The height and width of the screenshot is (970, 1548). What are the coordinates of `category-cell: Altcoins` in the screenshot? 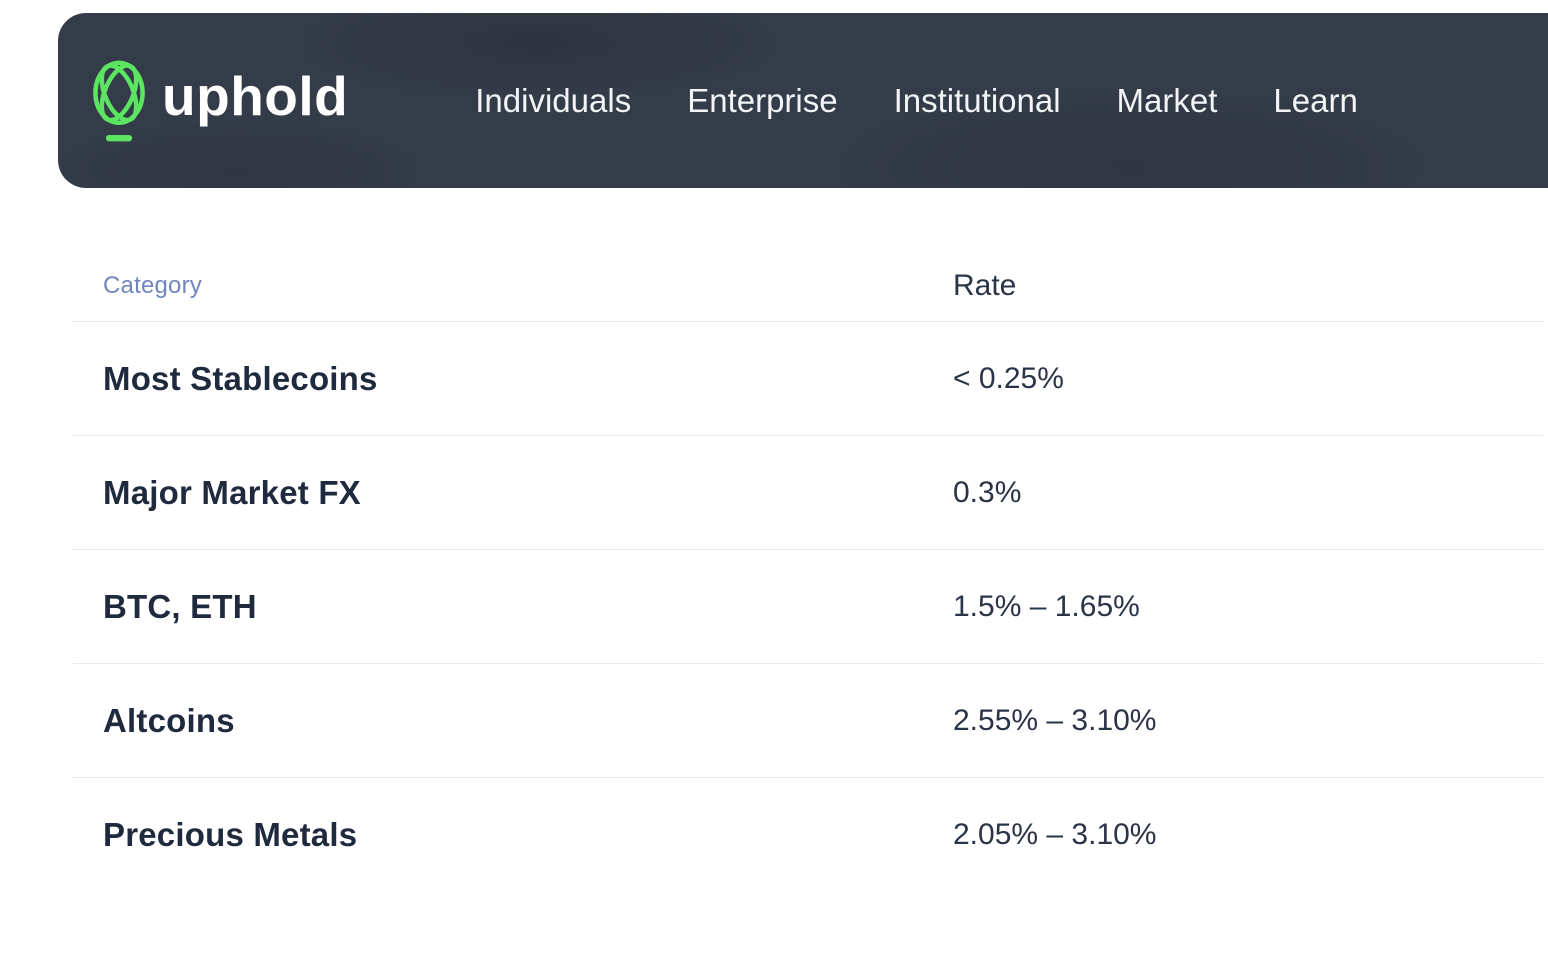 It's located at (169, 720).